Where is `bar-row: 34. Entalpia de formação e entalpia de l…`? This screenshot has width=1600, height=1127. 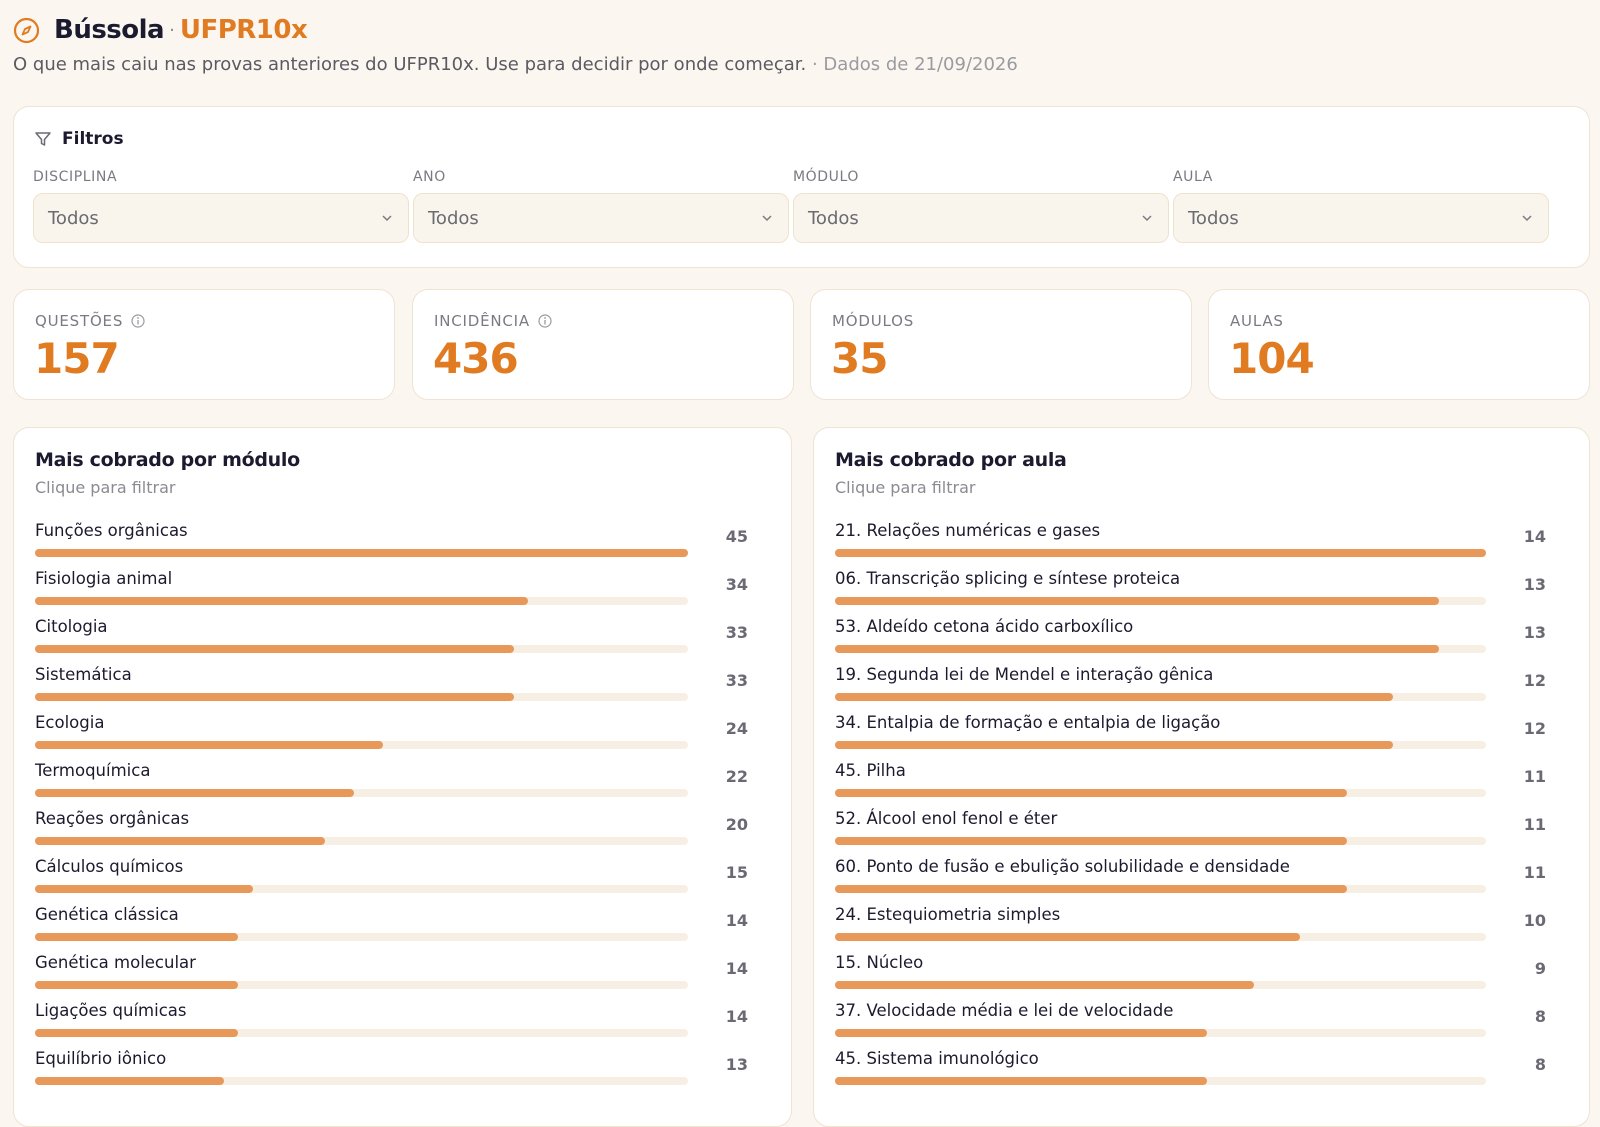 bar-row: 34. Entalpia de formação e entalpia de l… is located at coordinates (1212, 737).